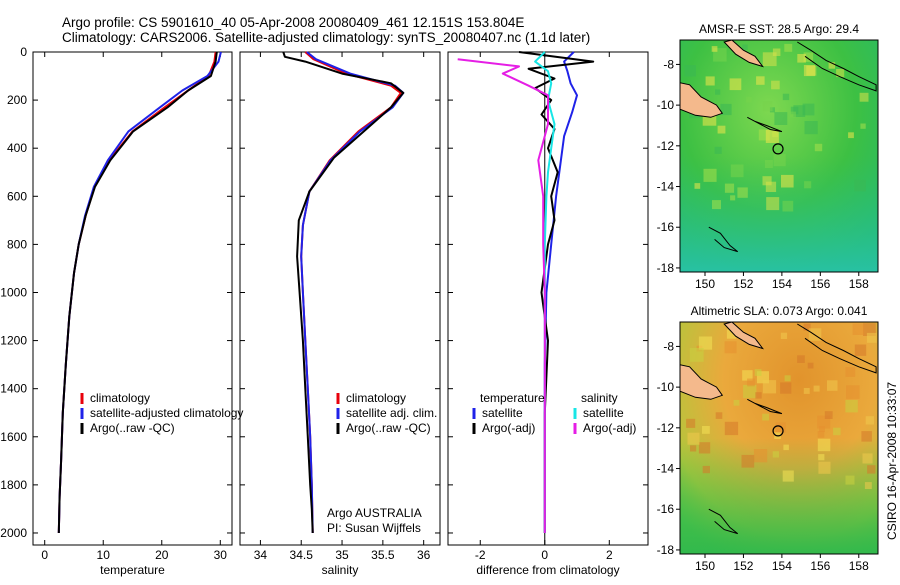 The image size is (900, 585). I want to click on y-tick-label: 1000, so click(13, 292).